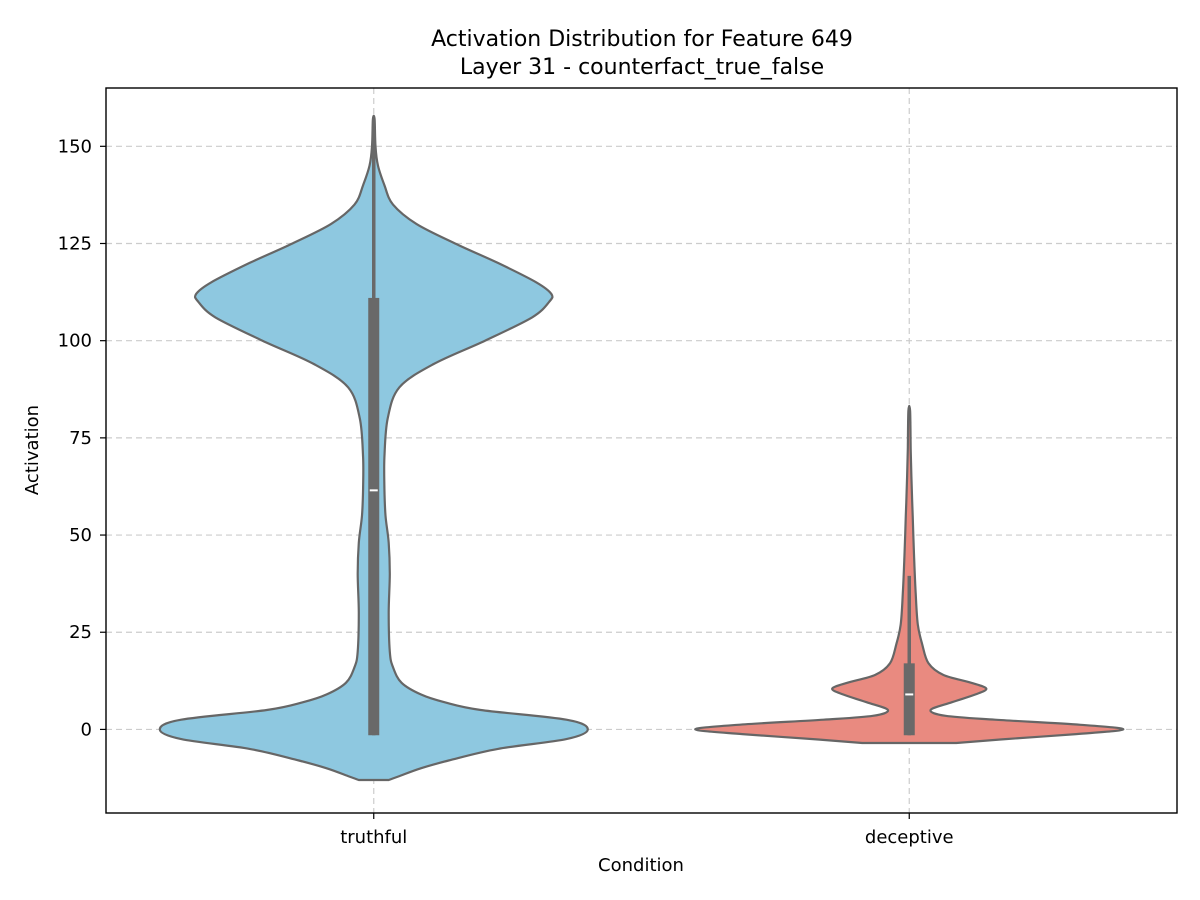 Image resolution: width=1200 pixels, height=900 pixels. Describe the element at coordinates (32, 450) in the screenshot. I see `y-axis-label: Activation` at that location.